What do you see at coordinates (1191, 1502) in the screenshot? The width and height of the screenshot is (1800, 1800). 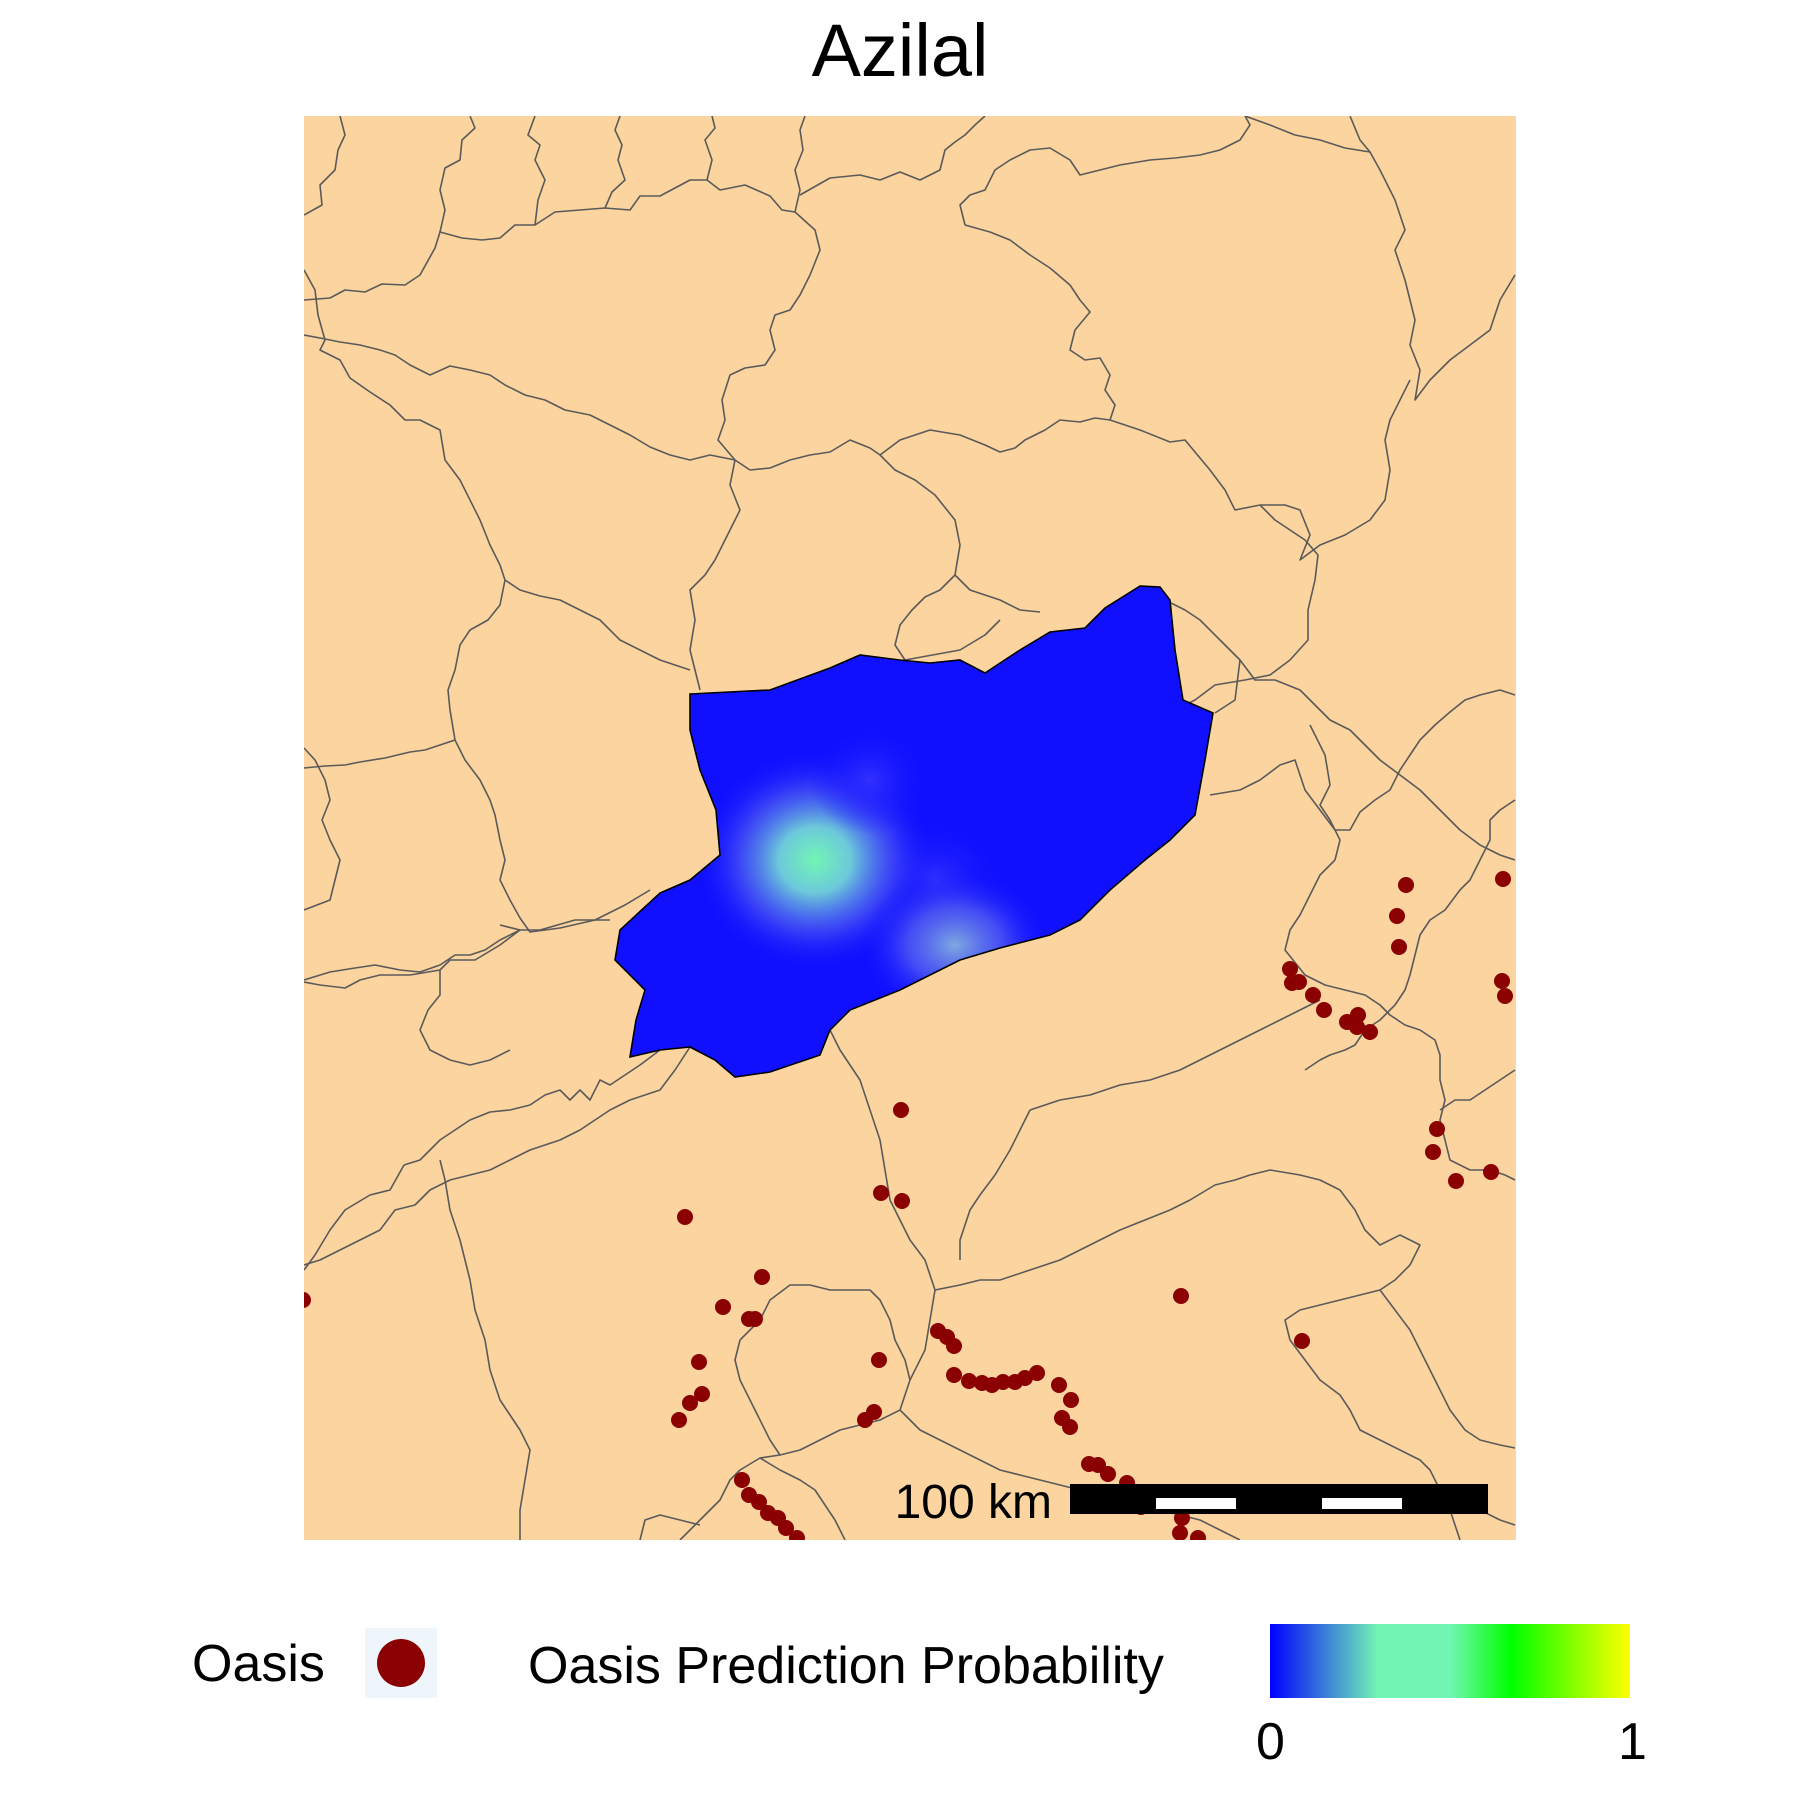 I see `scale-bar: 100 km` at bounding box center [1191, 1502].